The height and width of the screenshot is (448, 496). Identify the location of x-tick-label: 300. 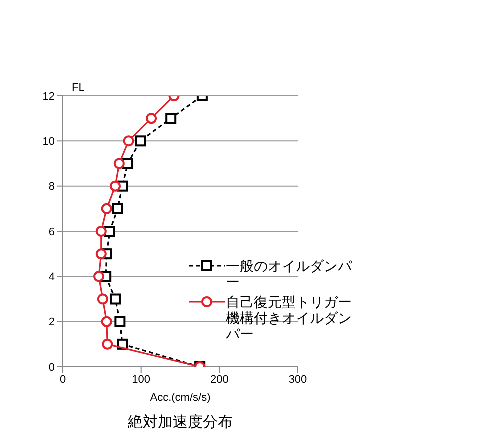
(298, 380).